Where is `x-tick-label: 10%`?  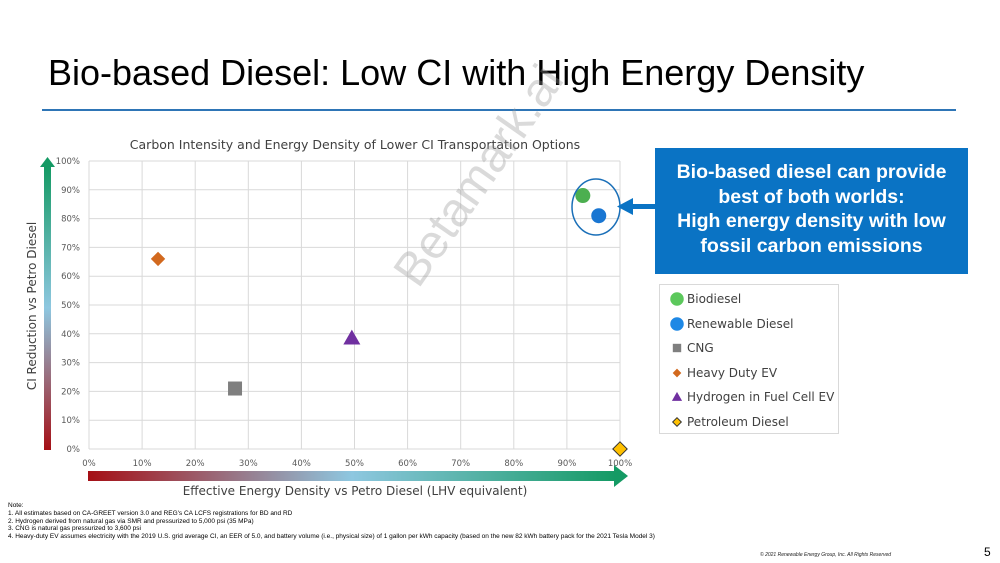 x-tick-label: 10% is located at coordinates (142, 464).